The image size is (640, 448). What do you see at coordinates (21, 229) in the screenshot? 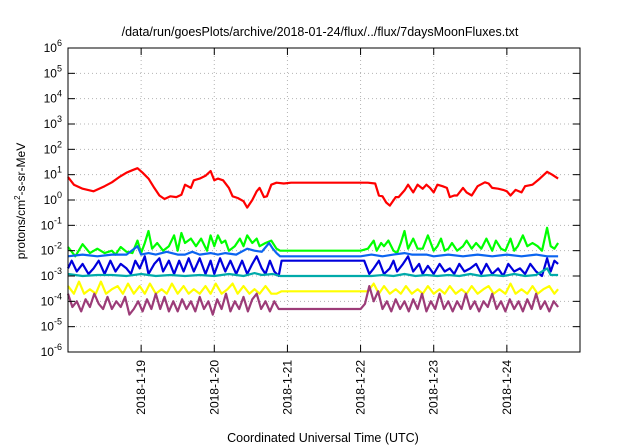
I see `y-axis-label-base: protons/cm` at bounding box center [21, 229].